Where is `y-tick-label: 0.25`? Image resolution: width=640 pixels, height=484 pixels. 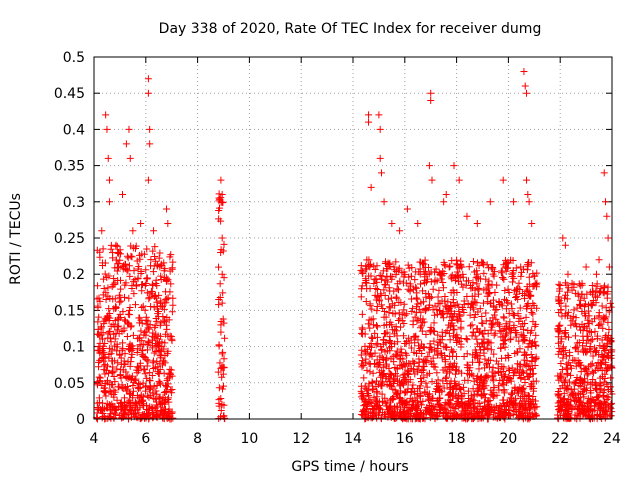
y-tick-label: 0.25 is located at coordinates (69, 239).